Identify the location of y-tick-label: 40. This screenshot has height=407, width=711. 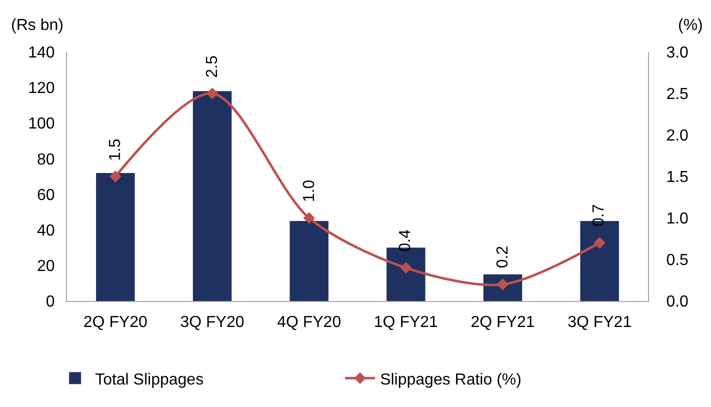
(46, 231).